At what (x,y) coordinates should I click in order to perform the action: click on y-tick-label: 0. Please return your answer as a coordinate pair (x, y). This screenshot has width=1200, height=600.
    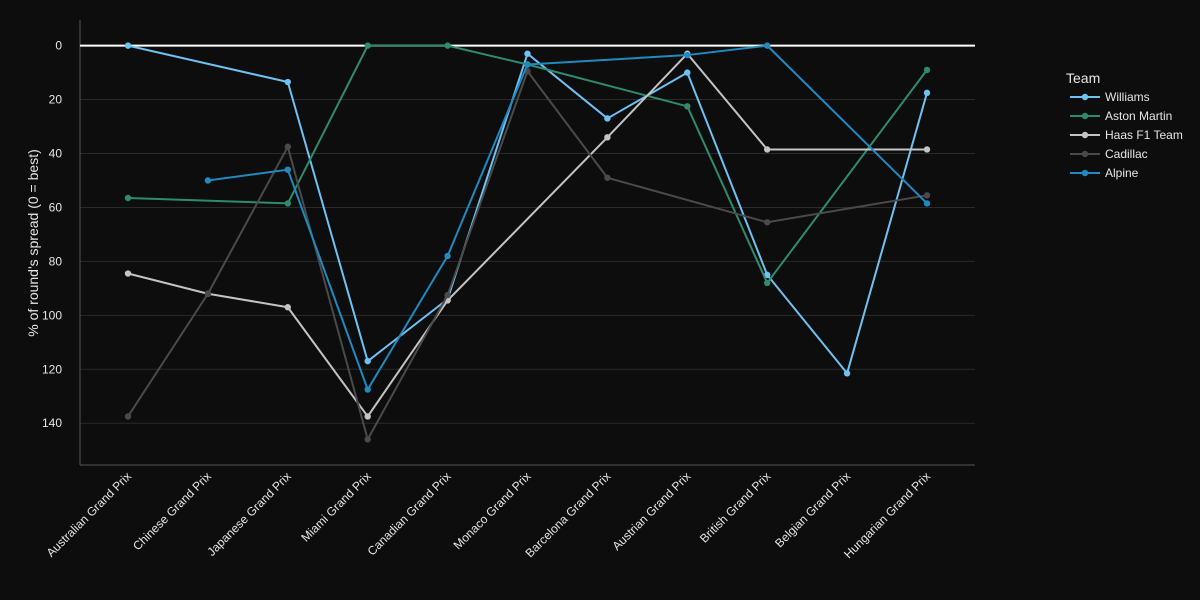
    Looking at the image, I should click on (58, 46).